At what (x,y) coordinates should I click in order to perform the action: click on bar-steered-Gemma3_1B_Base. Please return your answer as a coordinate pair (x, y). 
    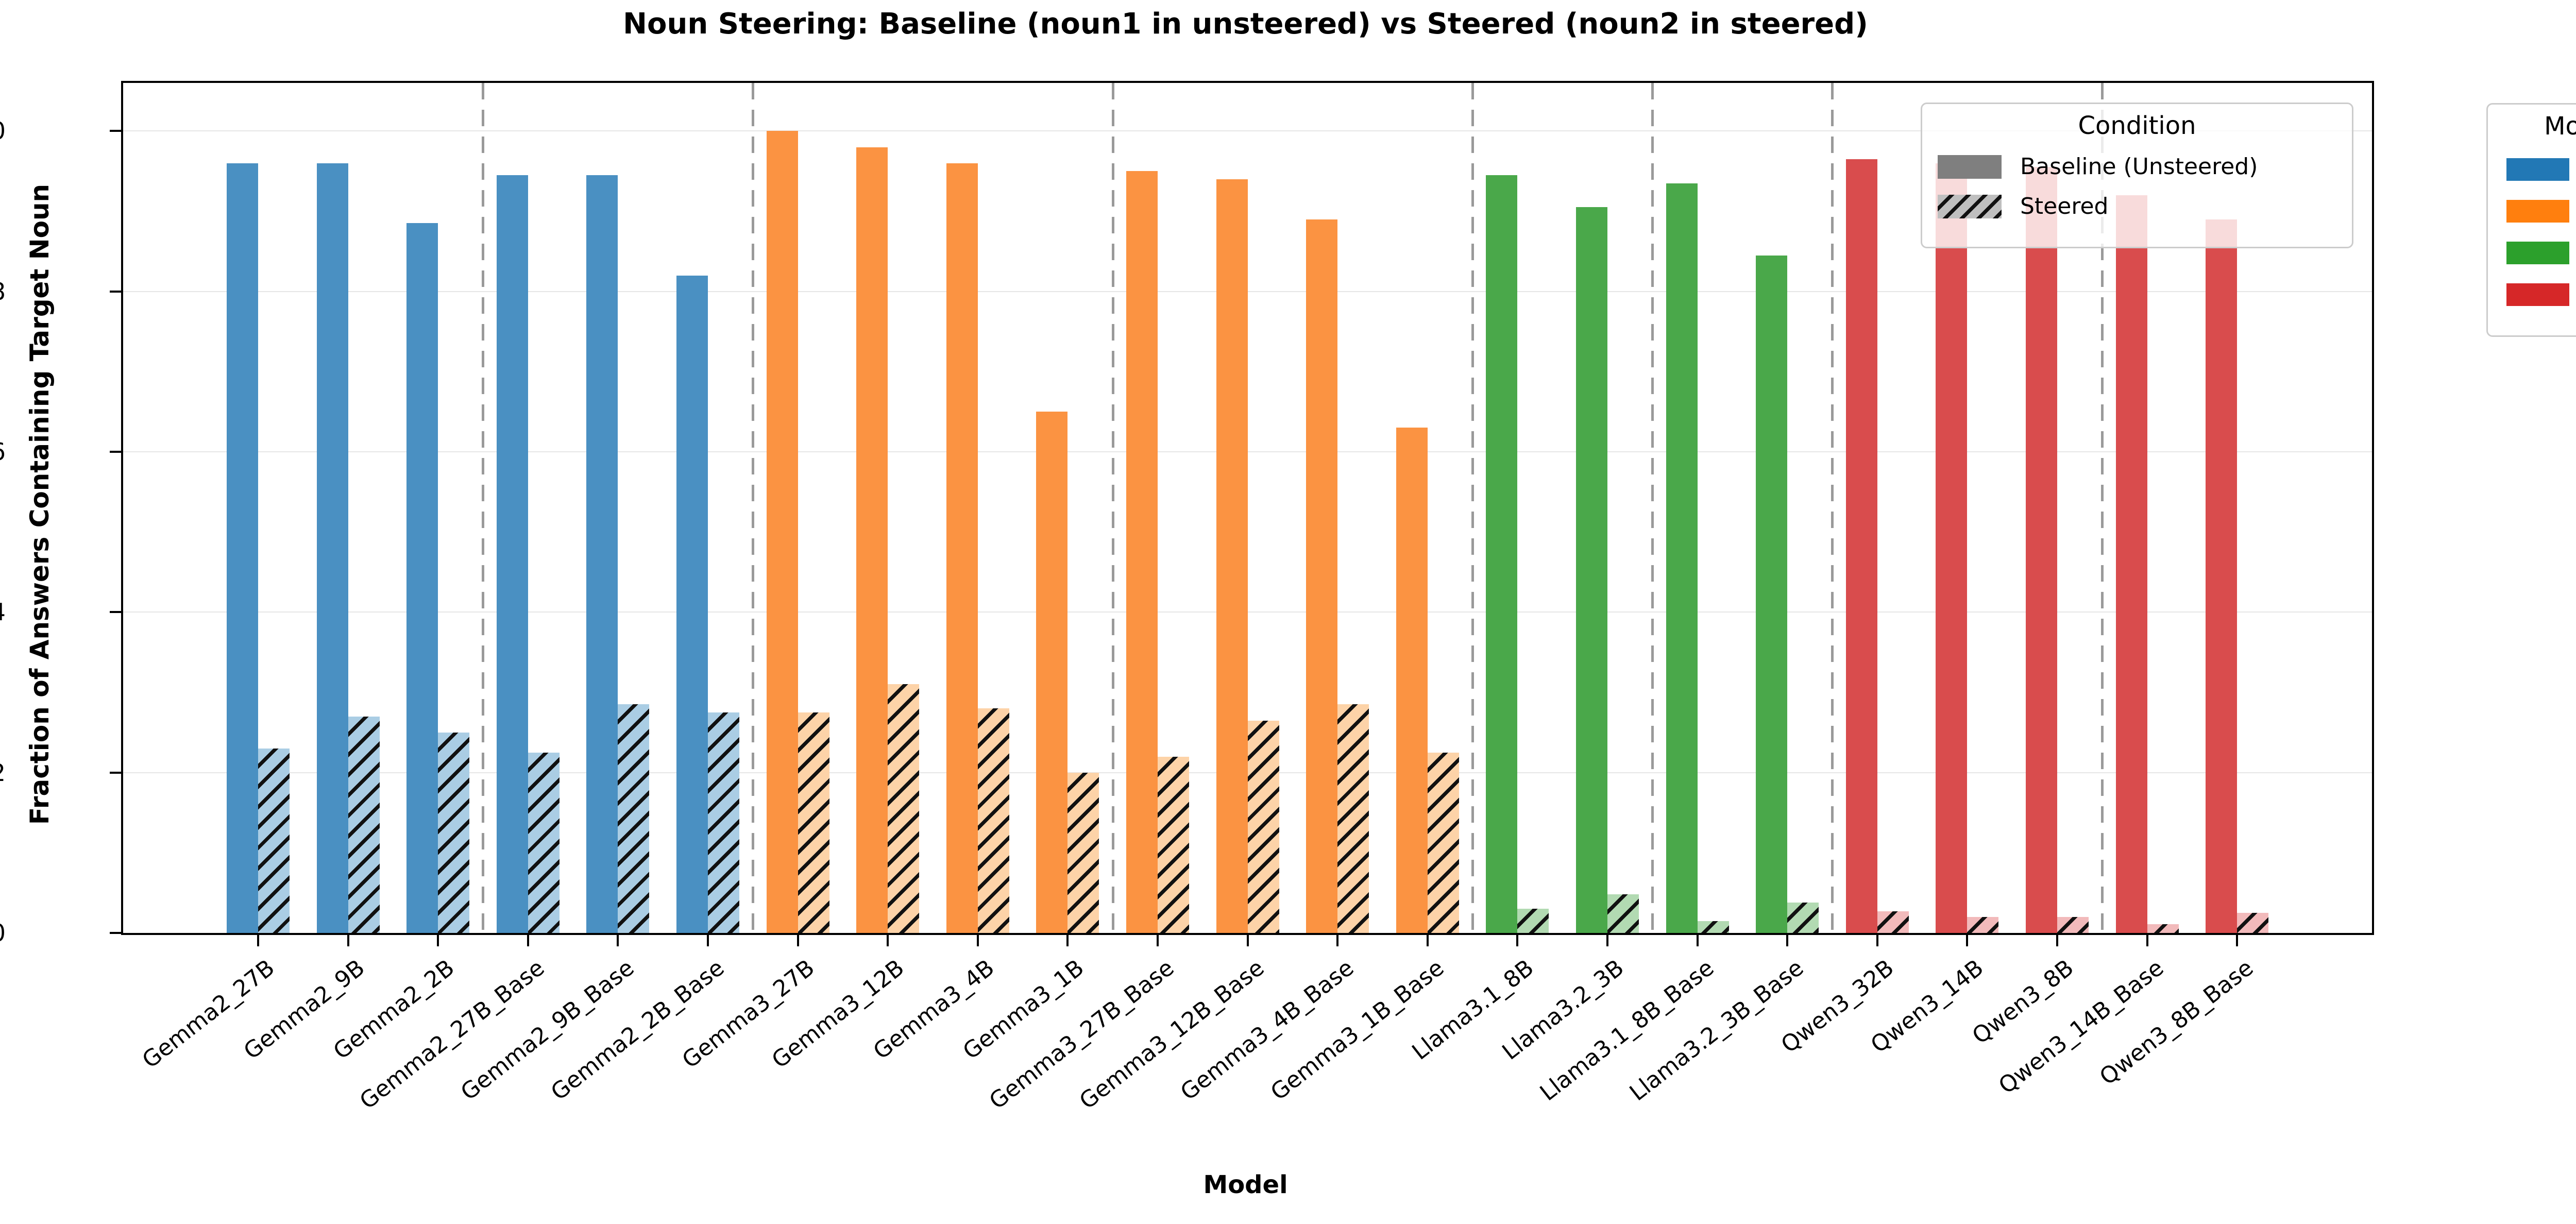
    Looking at the image, I should click on (1443, 842).